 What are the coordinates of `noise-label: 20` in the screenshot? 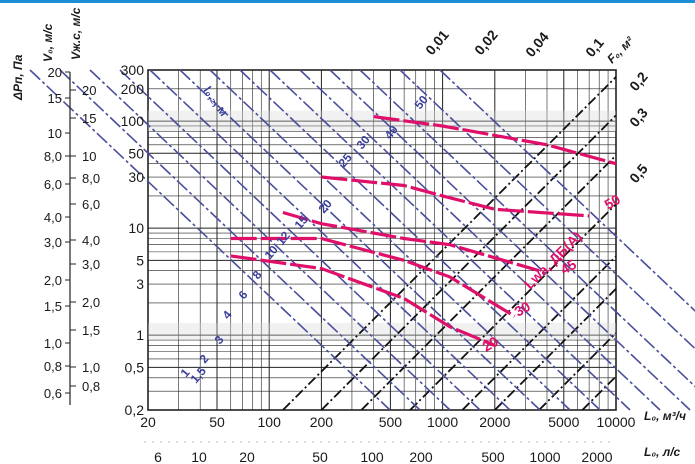 It's located at (491, 344).